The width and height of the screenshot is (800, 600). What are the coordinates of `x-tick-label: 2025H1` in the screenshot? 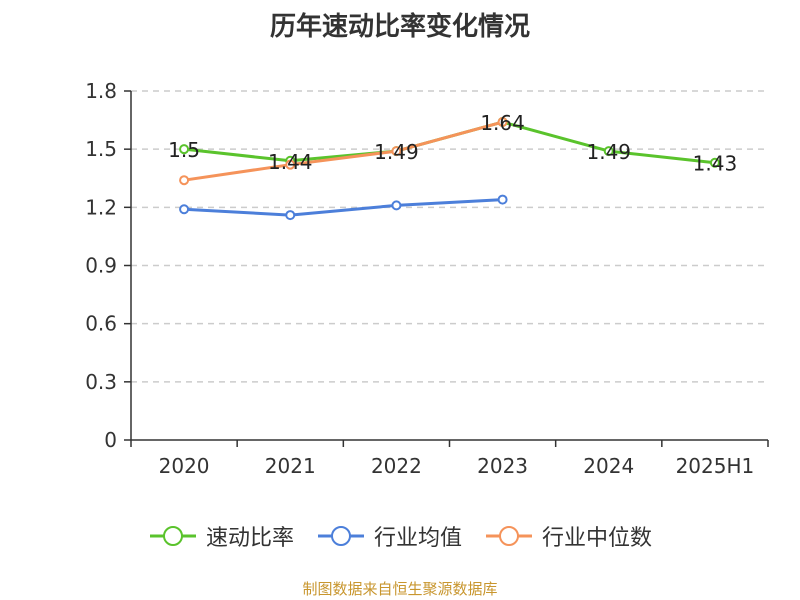 It's located at (715, 466).